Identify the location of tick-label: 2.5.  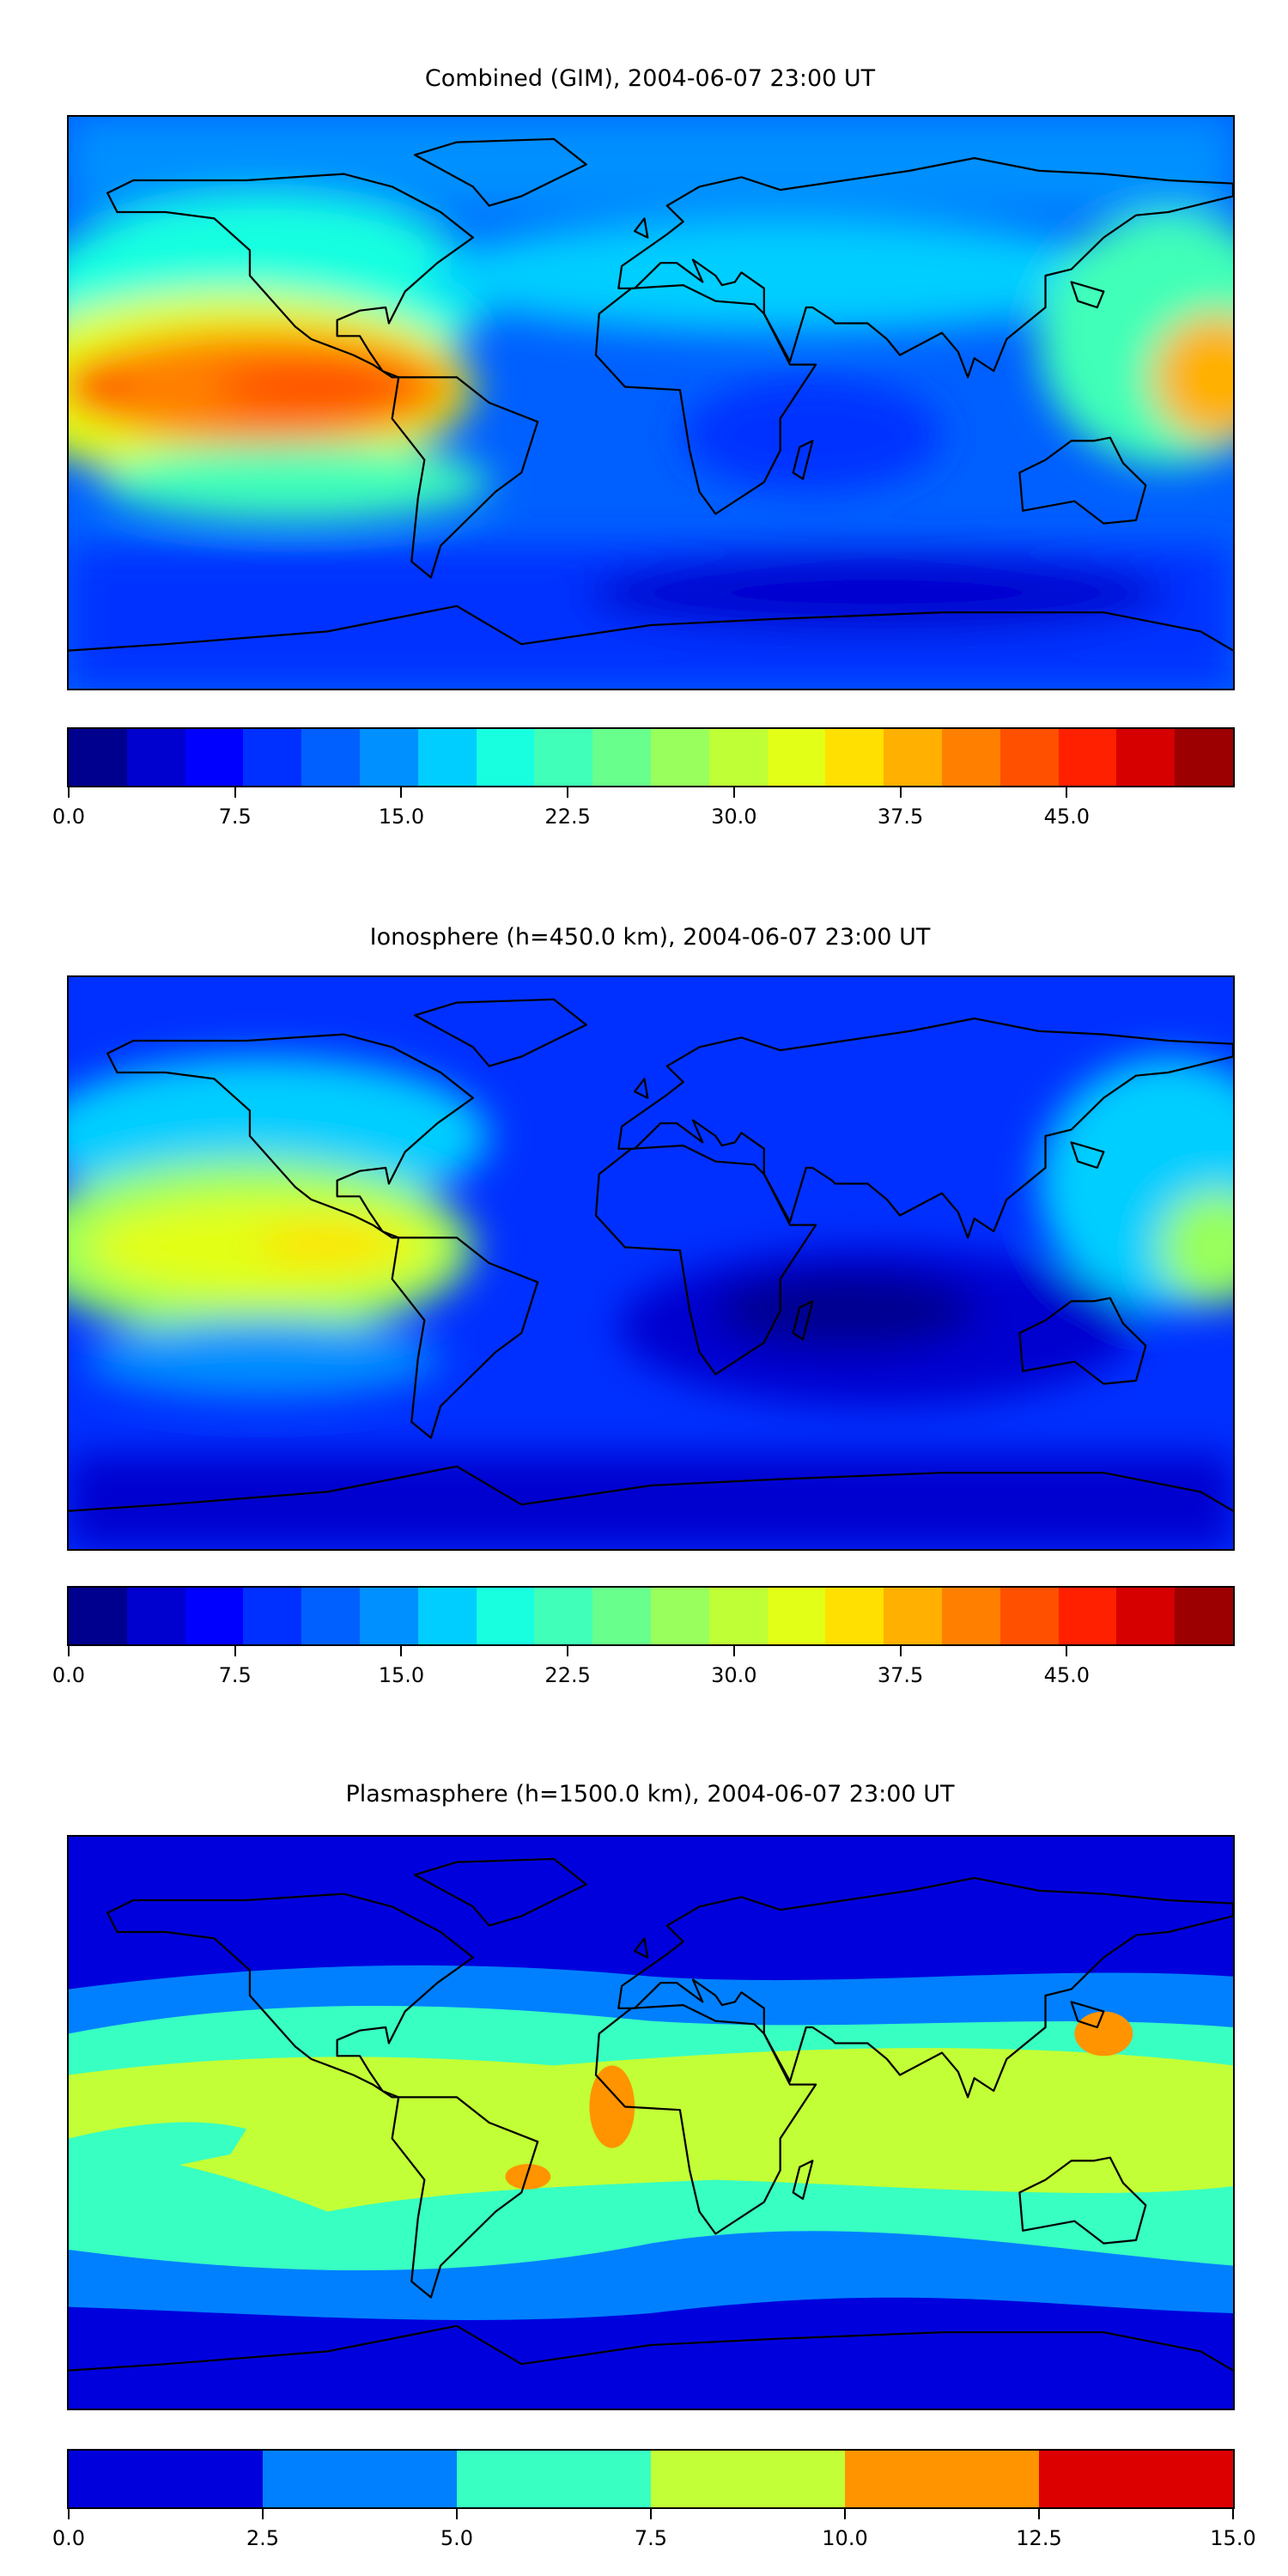
(263, 2538).